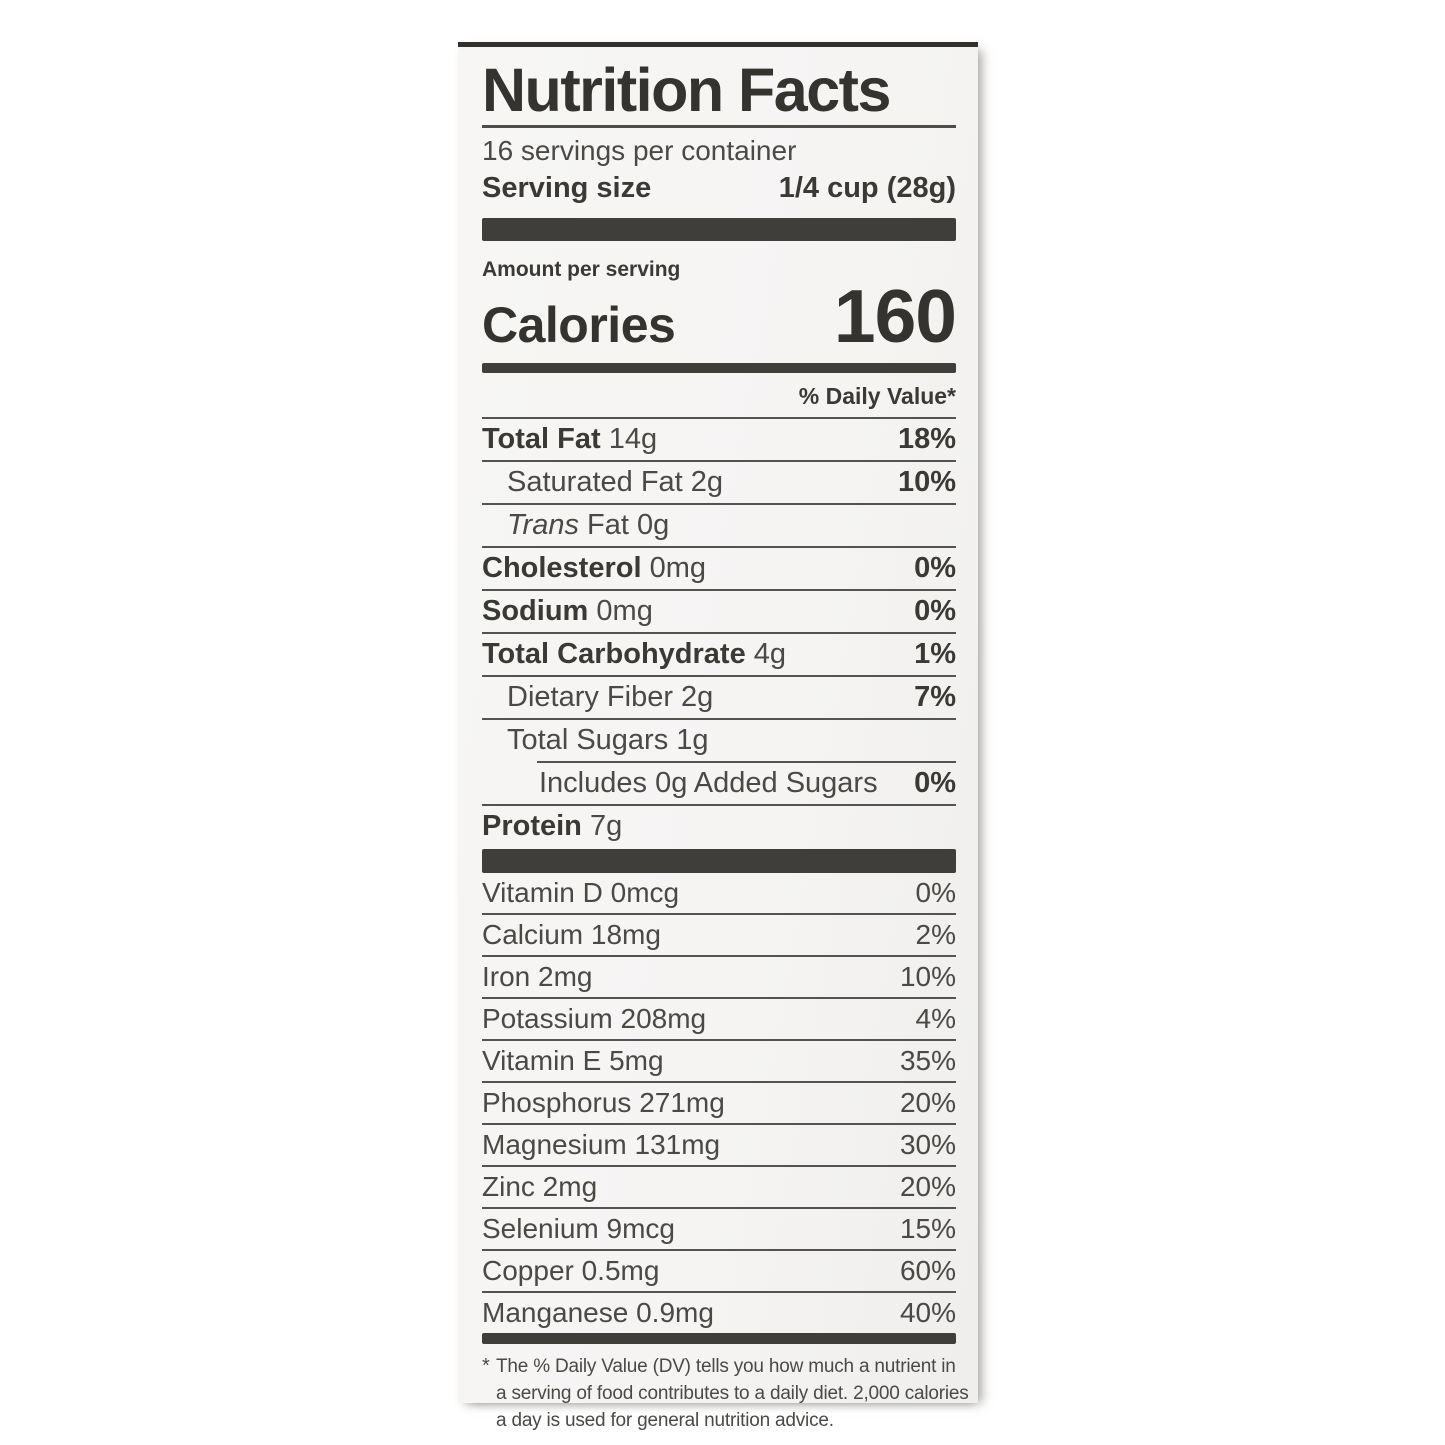 The image size is (1445, 1445). I want to click on amount-per-serving-label: Amount per serving, so click(581, 269).